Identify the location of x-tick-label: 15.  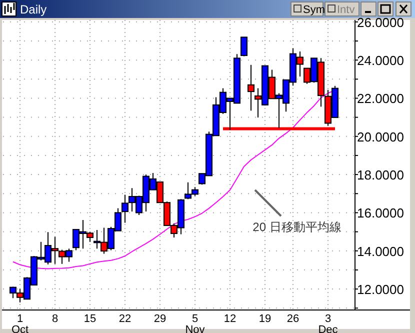
(90, 319).